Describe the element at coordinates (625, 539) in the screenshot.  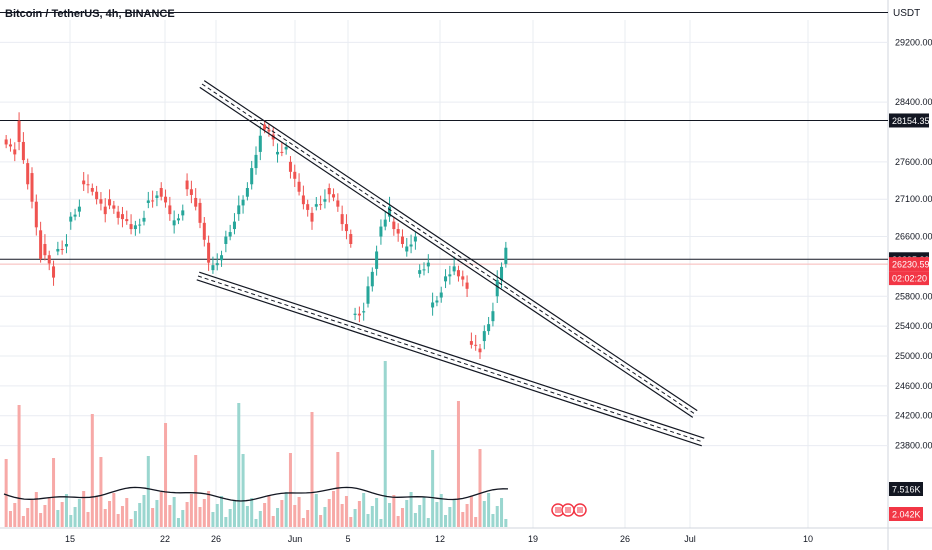
I see `x-tick-label: 26` at that location.